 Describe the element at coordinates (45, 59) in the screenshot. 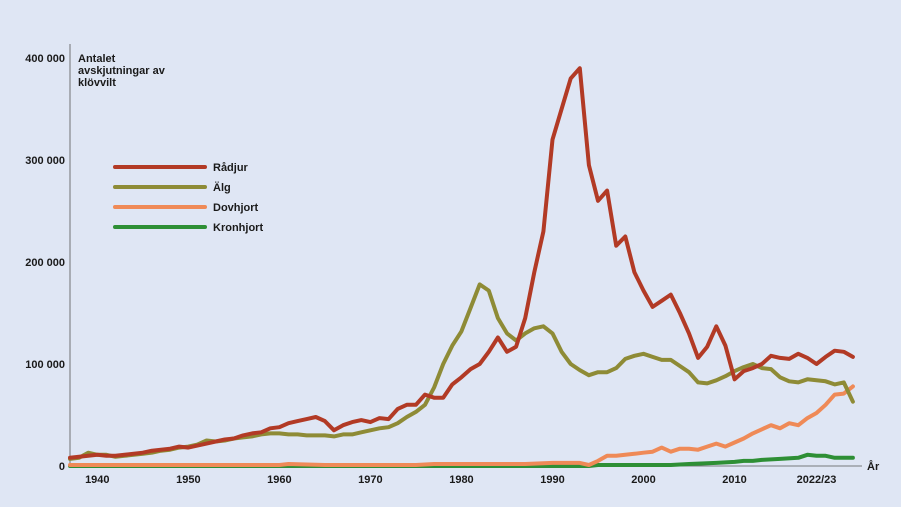

I see `y-tick-label: 400 000` at that location.